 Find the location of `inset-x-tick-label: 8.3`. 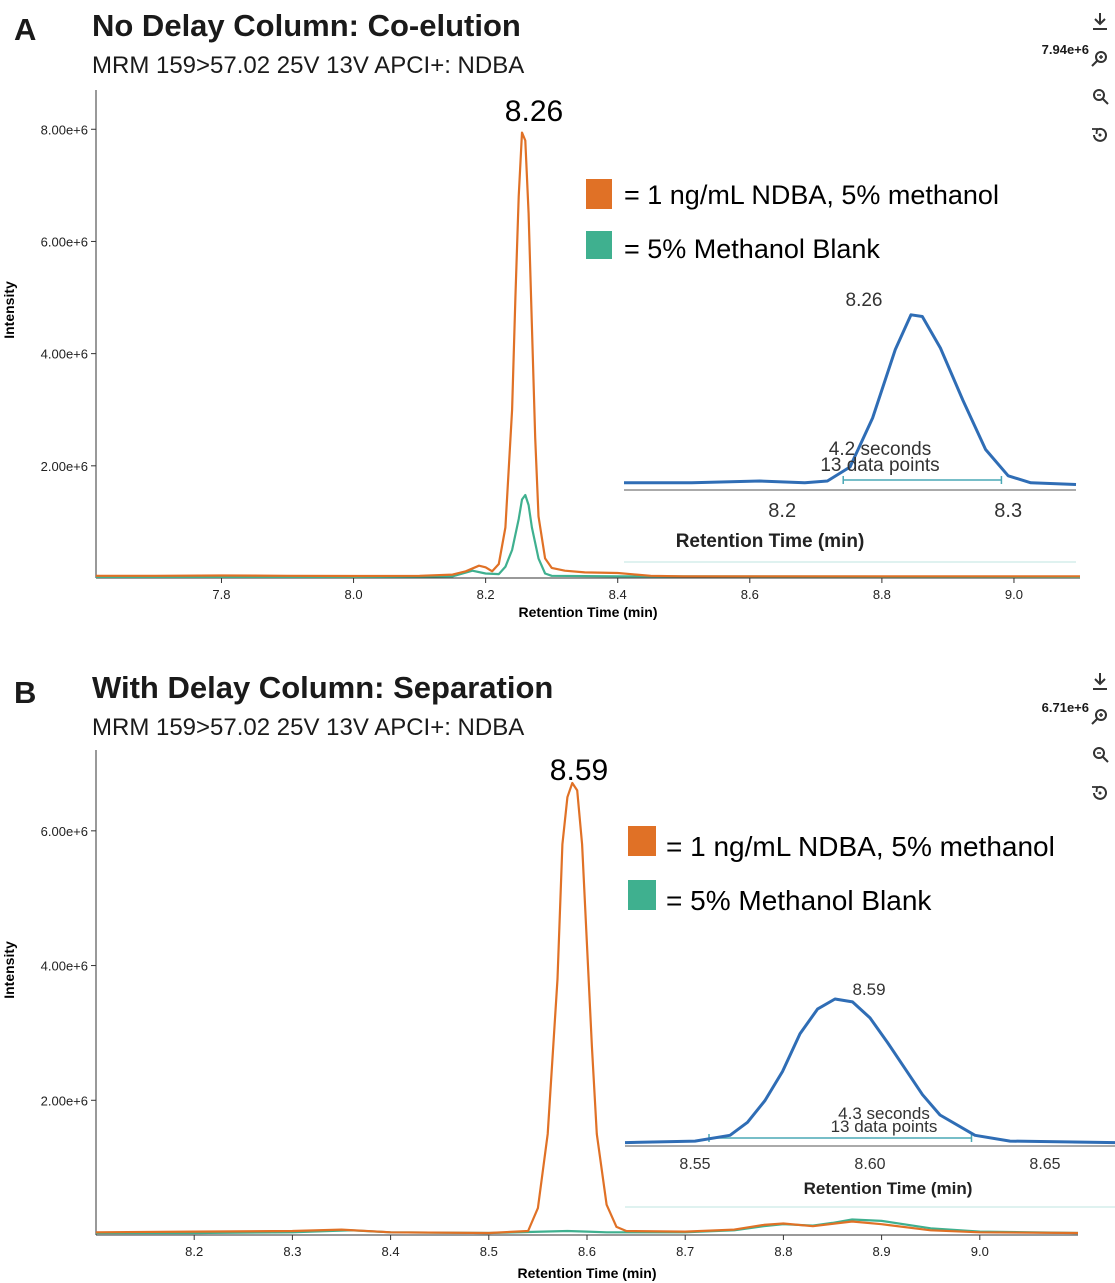

inset-x-tick-label: 8.3 is located at coordinates (1008, 511).